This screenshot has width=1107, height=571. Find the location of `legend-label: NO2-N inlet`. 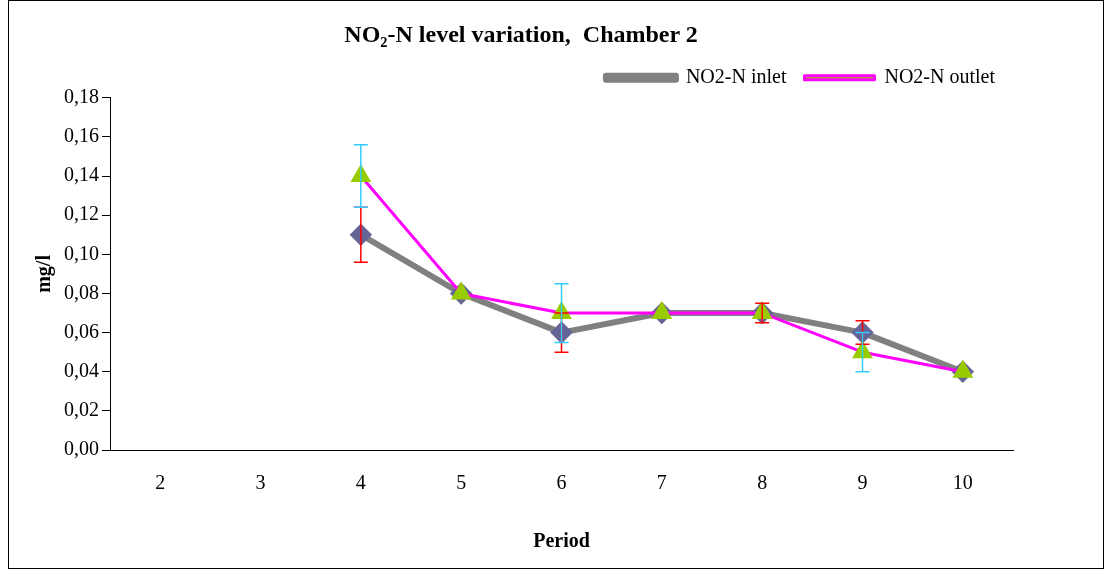

legend-label: NO2-N inlet is located at coordinates (736, 76).